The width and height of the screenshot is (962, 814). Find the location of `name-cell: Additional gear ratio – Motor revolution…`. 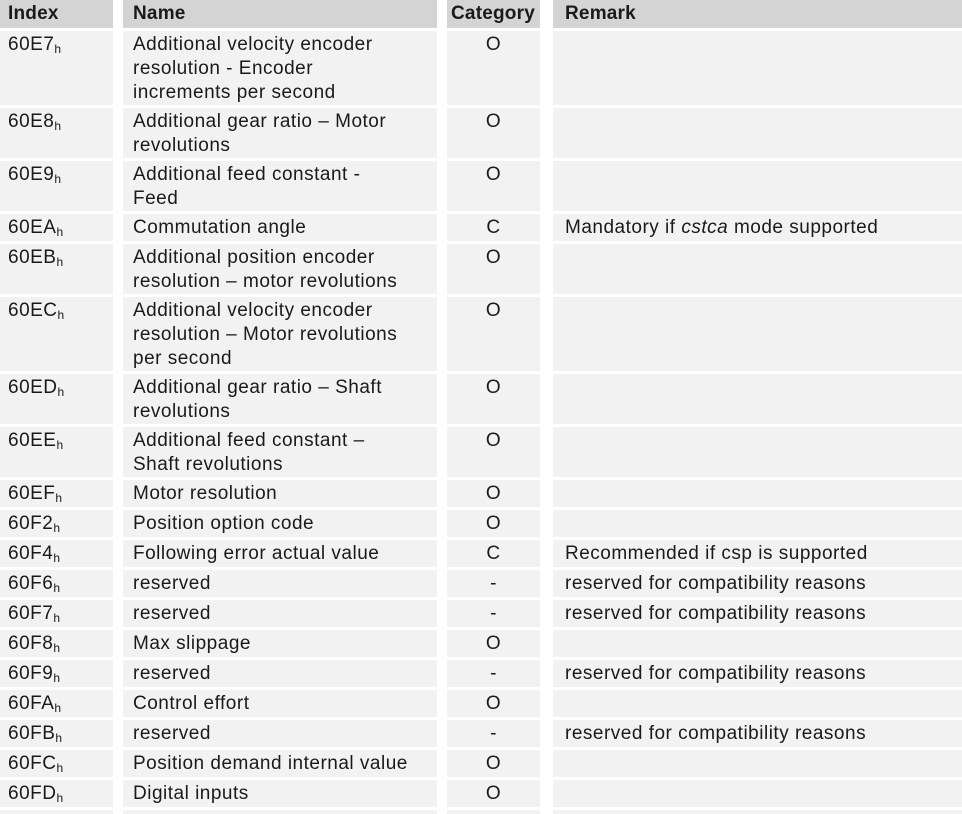

name-cell: Additional gear ratio – Motor revolution… is located at coordinates (280, 133).